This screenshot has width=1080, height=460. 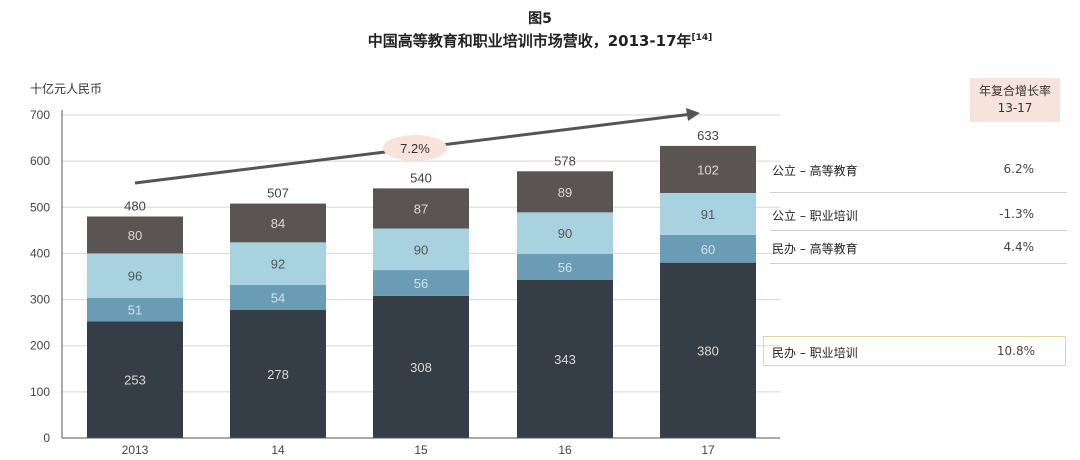 I want to click on y-tick-label: 0, so click(x=46, y=438).